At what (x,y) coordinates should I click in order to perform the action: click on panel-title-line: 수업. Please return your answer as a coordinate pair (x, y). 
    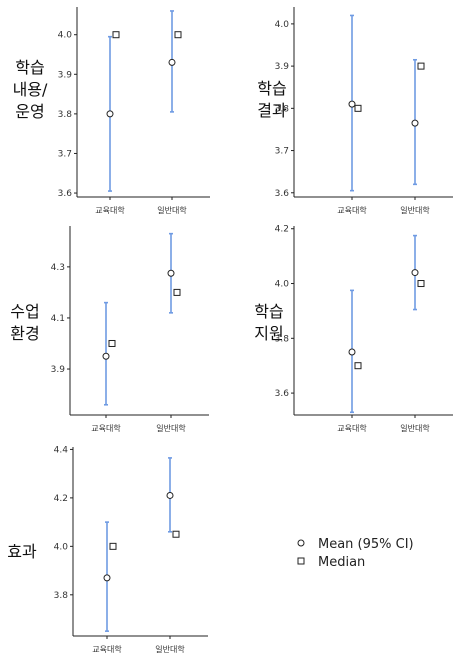
    Looking at the image, I should click on (24, 311).